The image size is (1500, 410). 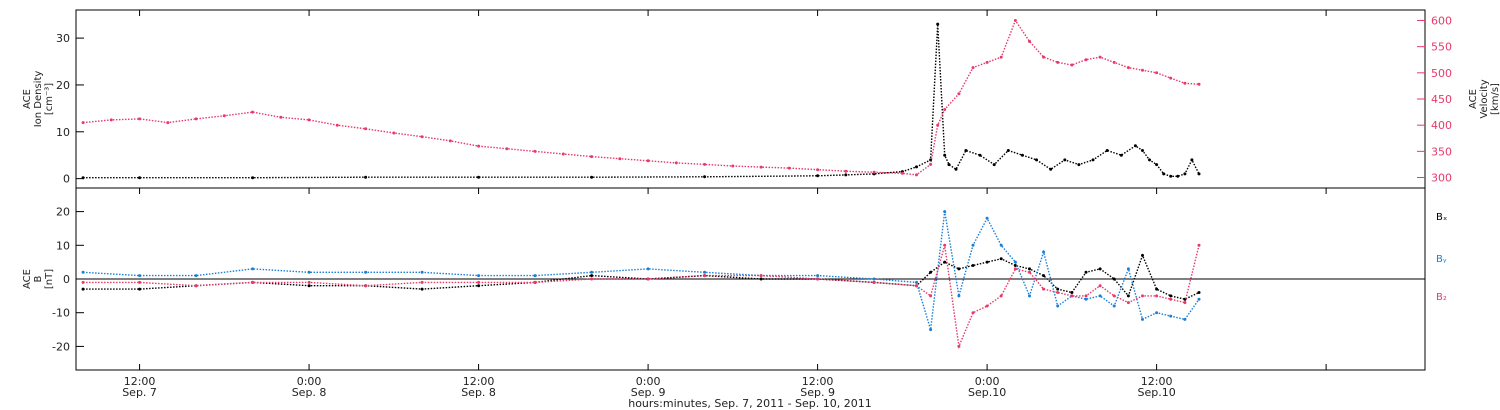 I want to click on x-tick-label-5-0: 0:00, so click(x=987, y=381).